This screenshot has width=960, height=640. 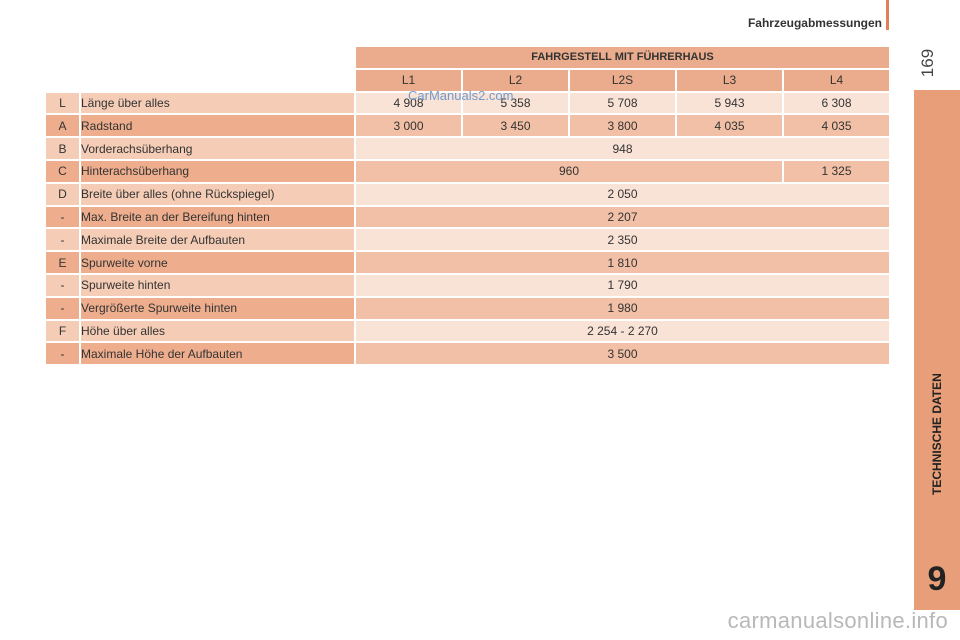 I want to click on value-cell: 5 943, so click(x=729, y=103).